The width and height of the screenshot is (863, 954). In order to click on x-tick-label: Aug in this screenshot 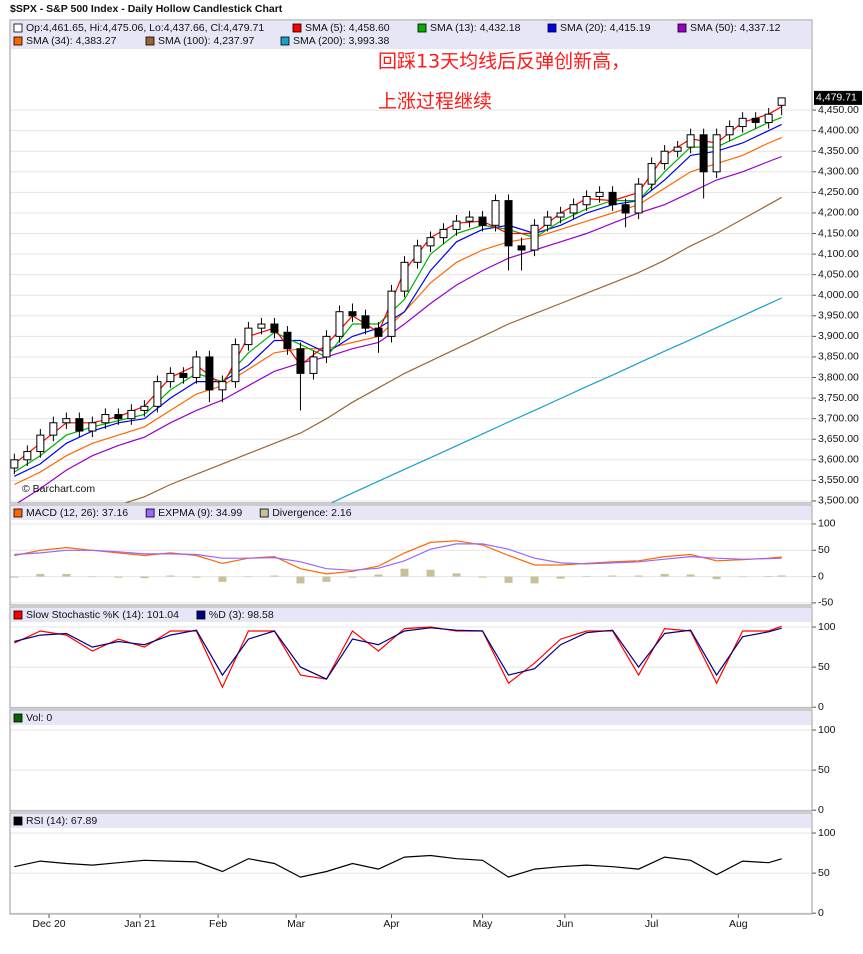, I will do `click(738, 924)`.